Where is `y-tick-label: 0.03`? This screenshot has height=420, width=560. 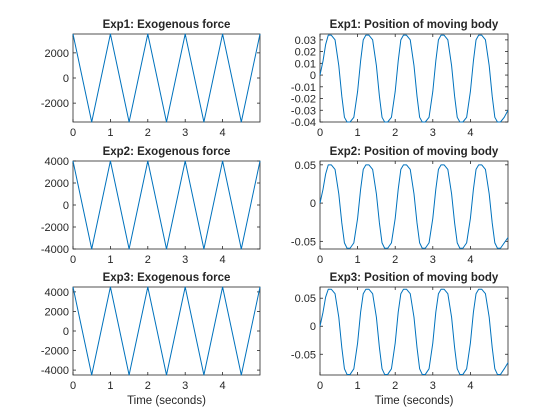 y-tick-label: 0.03 is located at coordinates (305, 41).